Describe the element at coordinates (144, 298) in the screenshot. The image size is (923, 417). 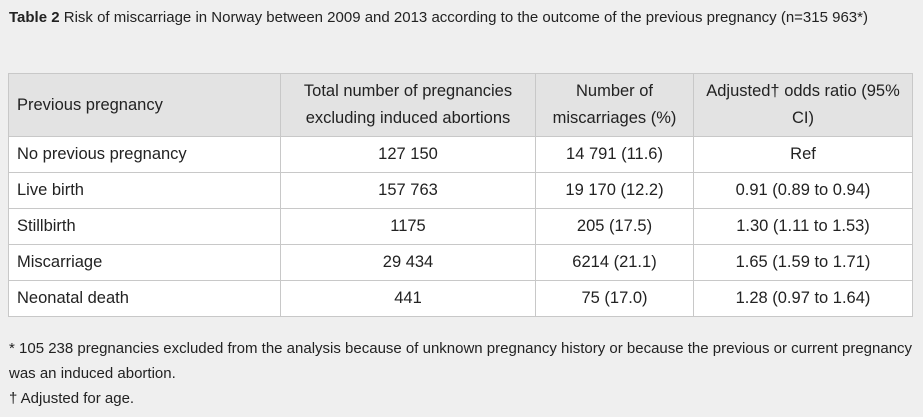
I see `cell-previous-pregnancy: Neonatal death` at that location.